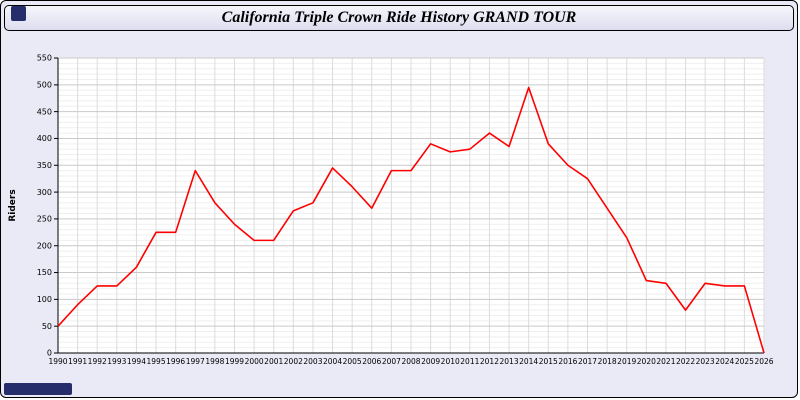 This screenshot has height=400, width=800. Describe the element at coordinates (44, 58) in the screenshot. I see `y-tick-label: 550` at that location.